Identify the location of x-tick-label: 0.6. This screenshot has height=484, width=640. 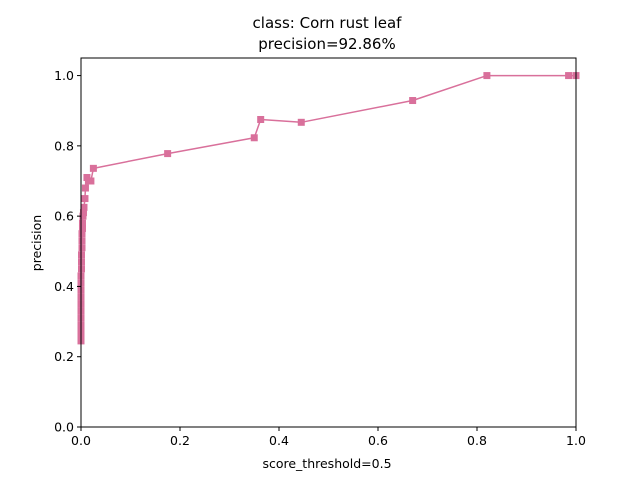
(378, 440).